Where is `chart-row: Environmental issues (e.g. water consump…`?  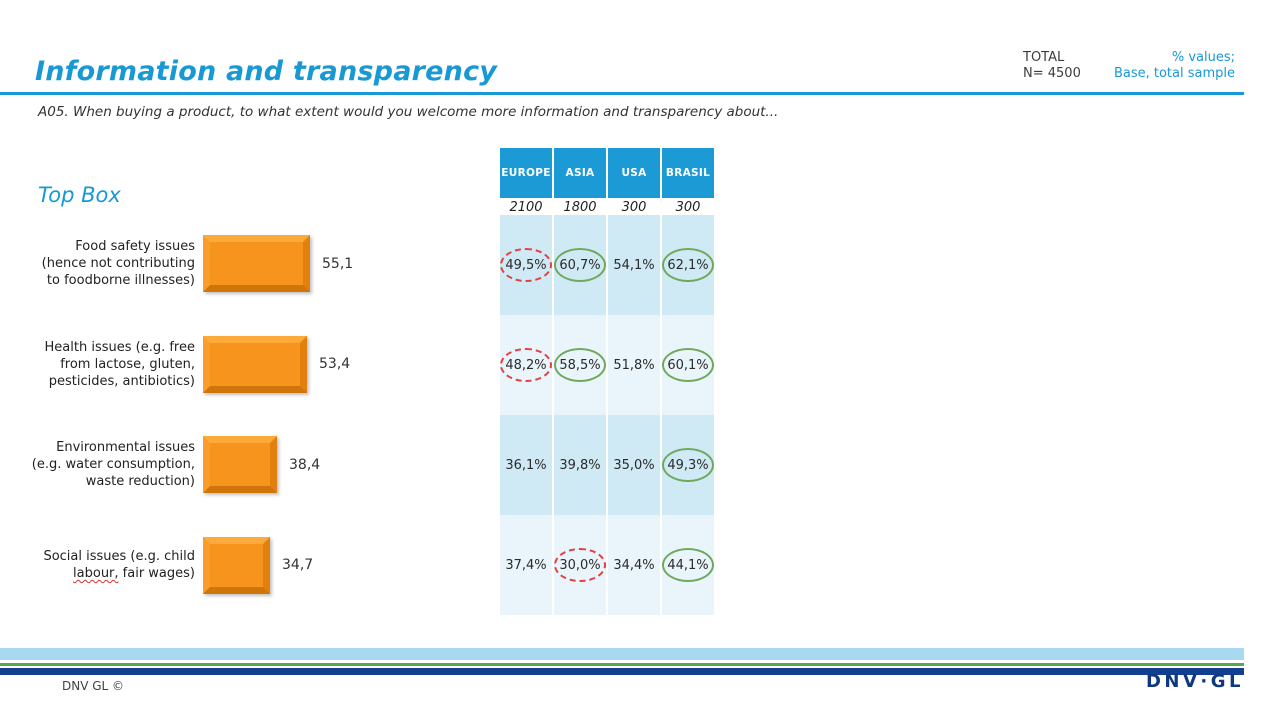 chart-row: Environmental issues (e.g. water consump… is located at coordinates (250, 464).